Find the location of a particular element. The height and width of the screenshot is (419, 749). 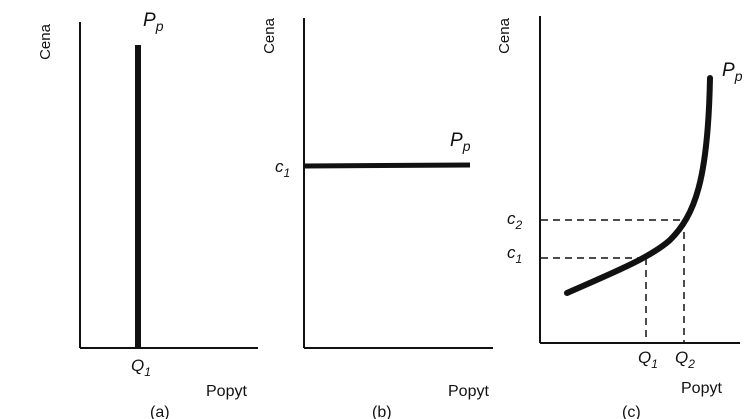

panel-a-curve-label-main: P is located at coordinates (149, 20).